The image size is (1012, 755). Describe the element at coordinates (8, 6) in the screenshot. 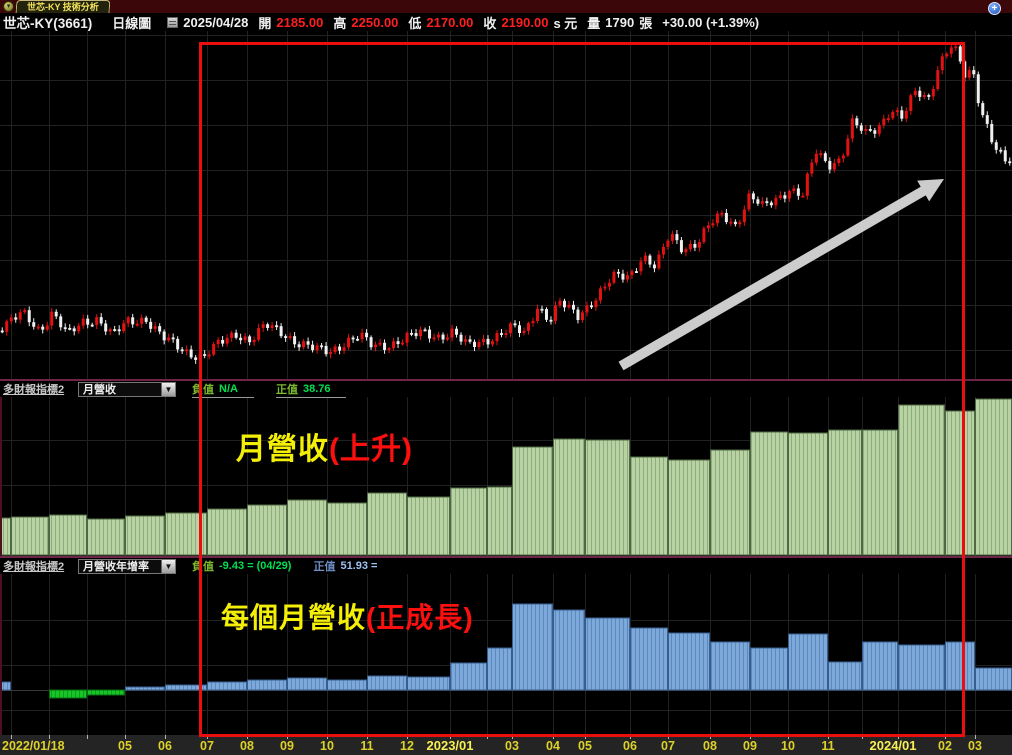

I see `dropdown-circle-icon: ▾` at that location.